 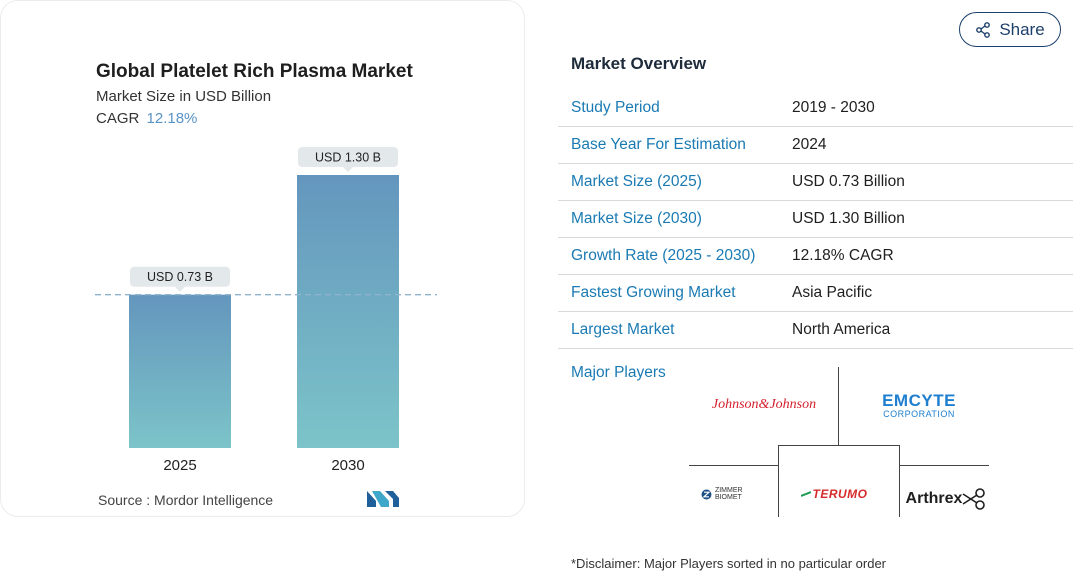 I want to click on overview-row: Market Size (2030) USD 1.30 Billion, so click(x=815, y=219).